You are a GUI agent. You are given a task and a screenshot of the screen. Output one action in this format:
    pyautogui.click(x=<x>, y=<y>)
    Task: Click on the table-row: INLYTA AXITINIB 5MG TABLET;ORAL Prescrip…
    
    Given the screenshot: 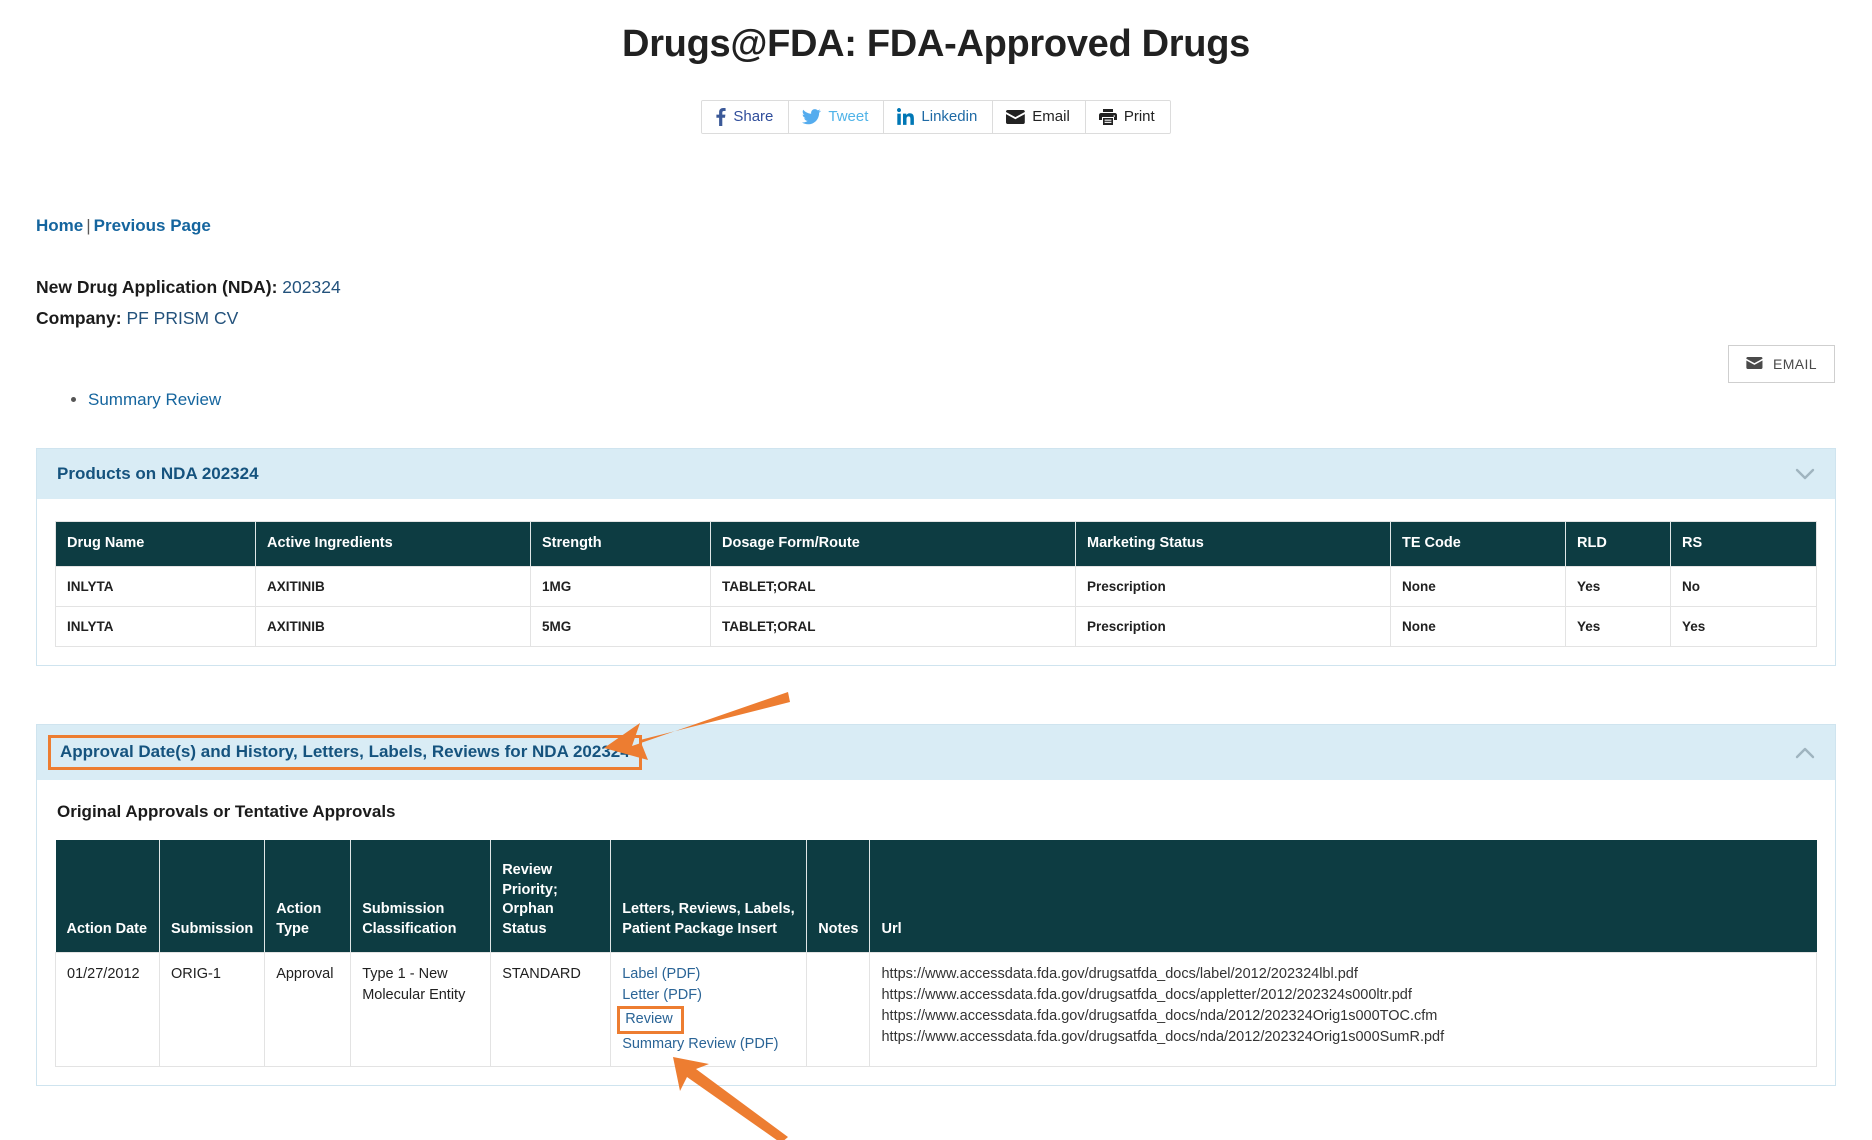 What is the action you would take?
    pyautogui.click(x=936, y=626)
    